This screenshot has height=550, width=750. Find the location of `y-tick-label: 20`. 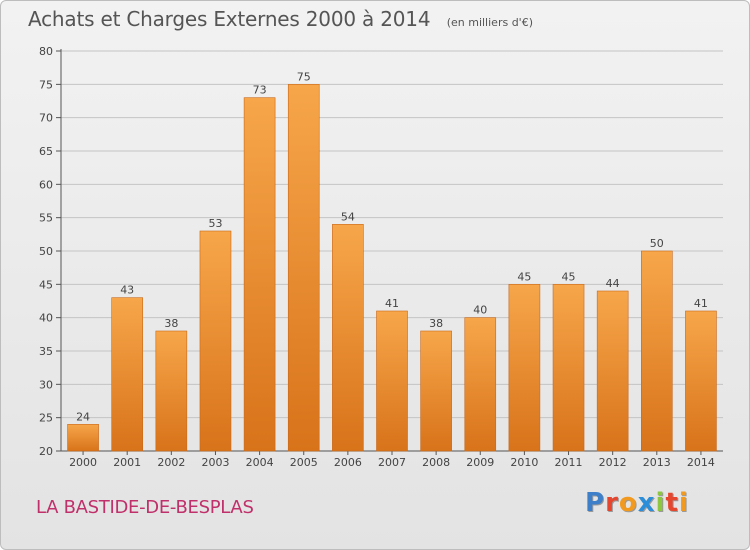

y-tick-label: 20 is located at coordinates (46, 451).